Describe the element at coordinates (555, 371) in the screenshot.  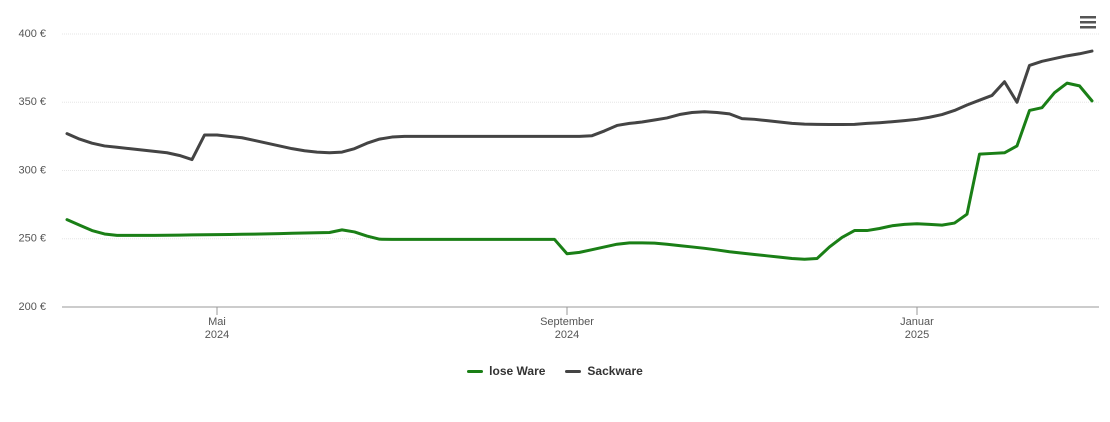
I see `legend: lose Ware Sackware` at that location.